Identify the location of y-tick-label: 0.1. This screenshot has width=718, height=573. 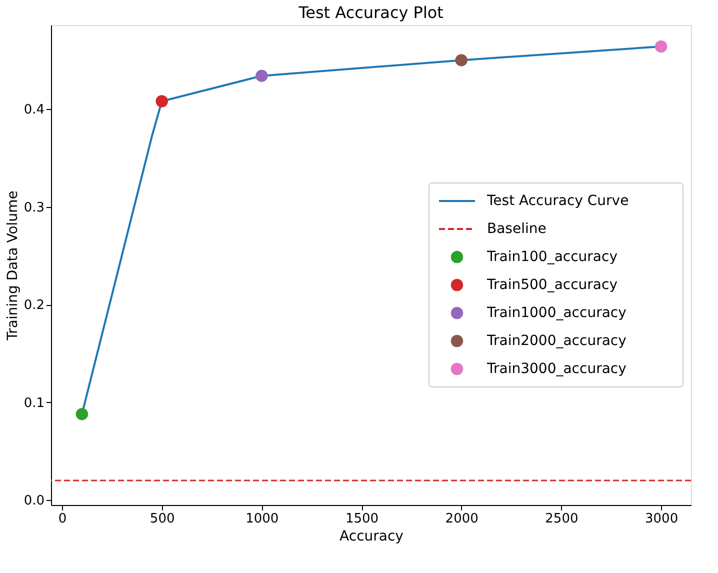
(34, 403).